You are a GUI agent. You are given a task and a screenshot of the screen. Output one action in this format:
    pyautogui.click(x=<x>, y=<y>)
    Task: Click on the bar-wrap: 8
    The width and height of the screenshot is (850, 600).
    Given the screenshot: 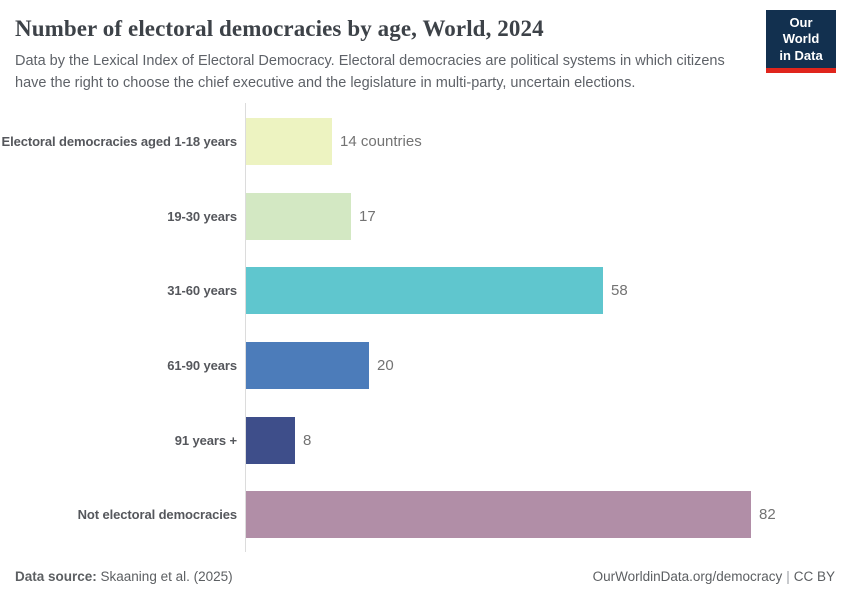 What is the action you would take?
    pyautogui.click(x=279, y=440)
    